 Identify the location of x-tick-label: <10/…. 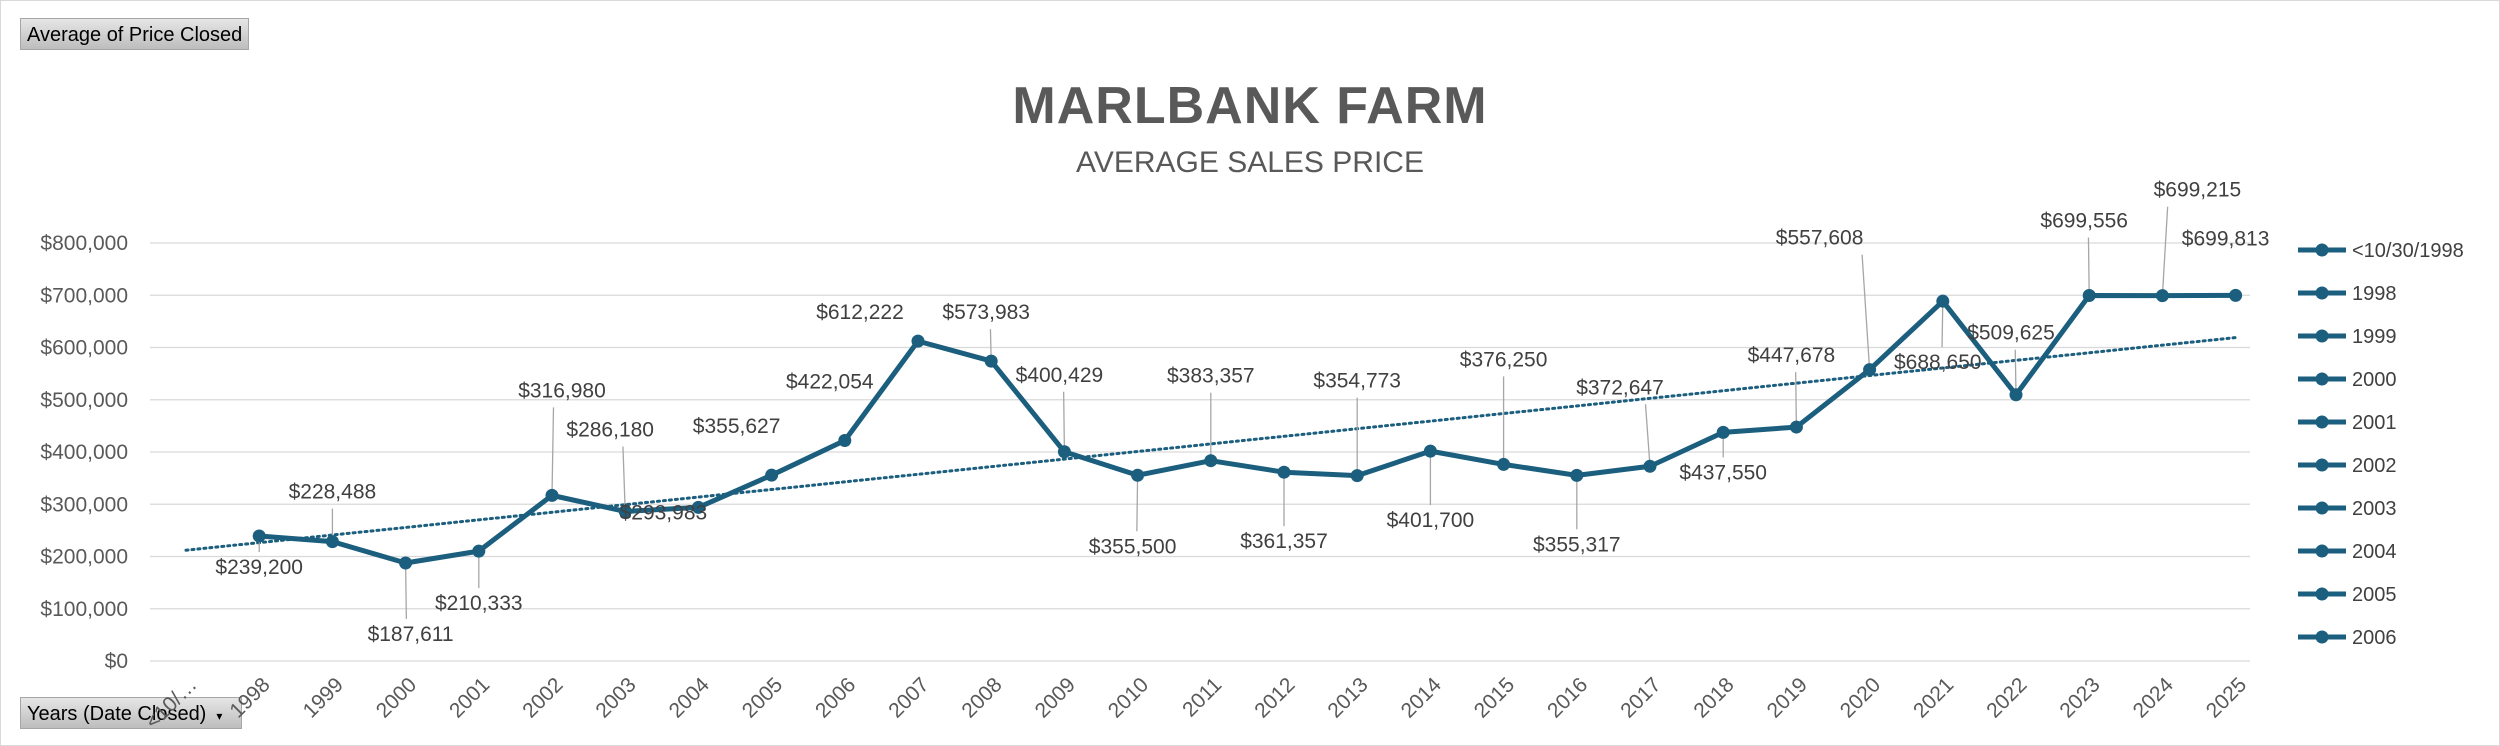
(171, 703).